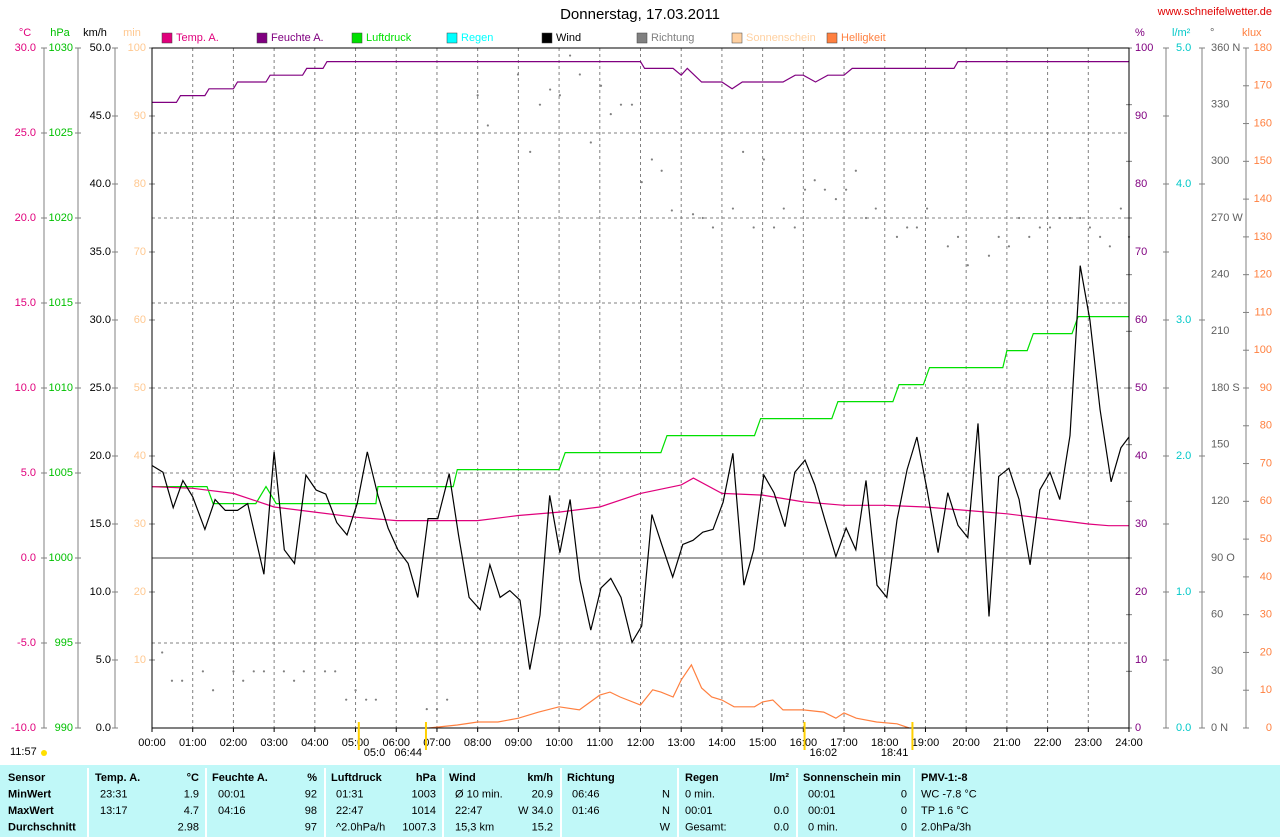 The height and width of the screenshot is (837, 1280). I want to click on table-cell: 06:46, so click(586, 794).